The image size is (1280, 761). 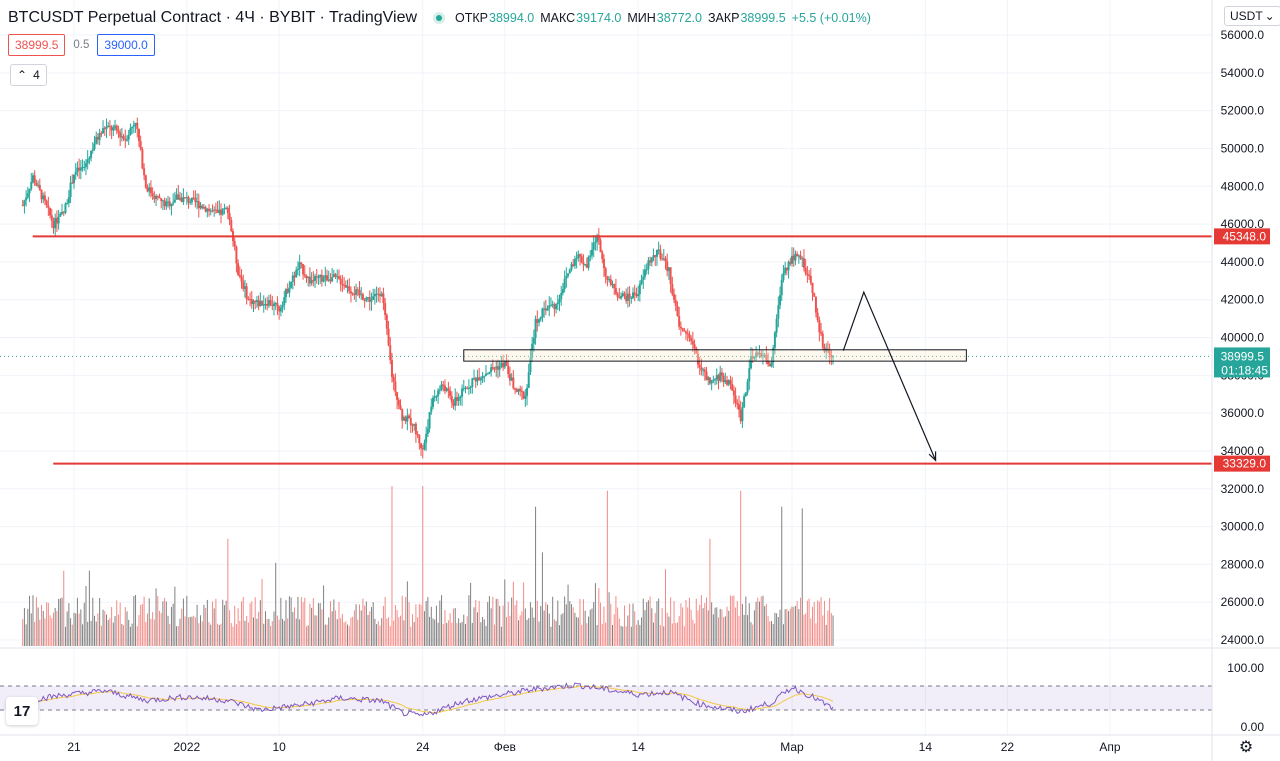 I want to click on indicators-toggle: ⌃ 4, so click(x=28, y=75).